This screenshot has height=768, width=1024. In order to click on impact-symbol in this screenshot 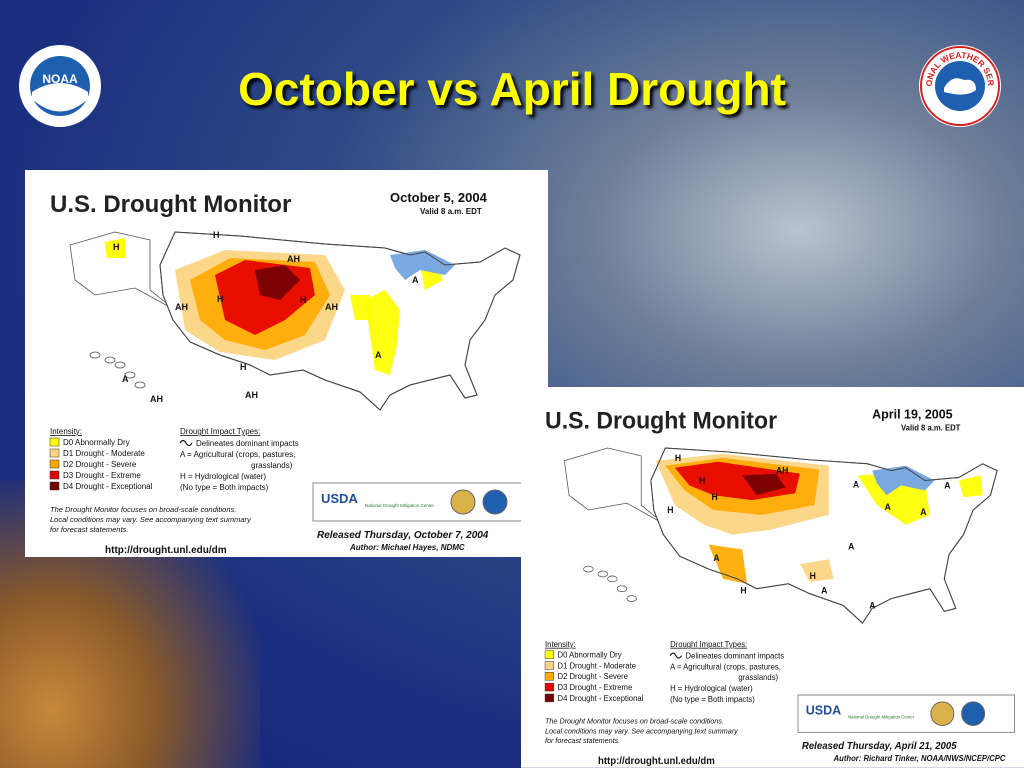, I will do `click(676, 655)`.